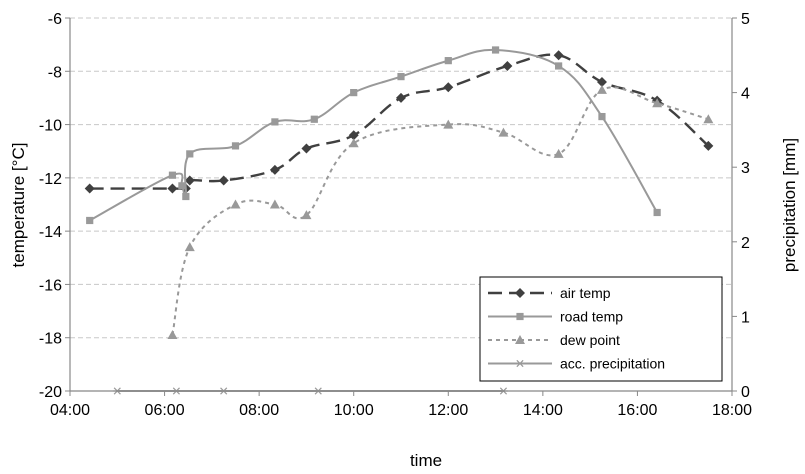 The image size is (805, 474). I want to click on x-tick-label: 06:00, so click(165, 410).